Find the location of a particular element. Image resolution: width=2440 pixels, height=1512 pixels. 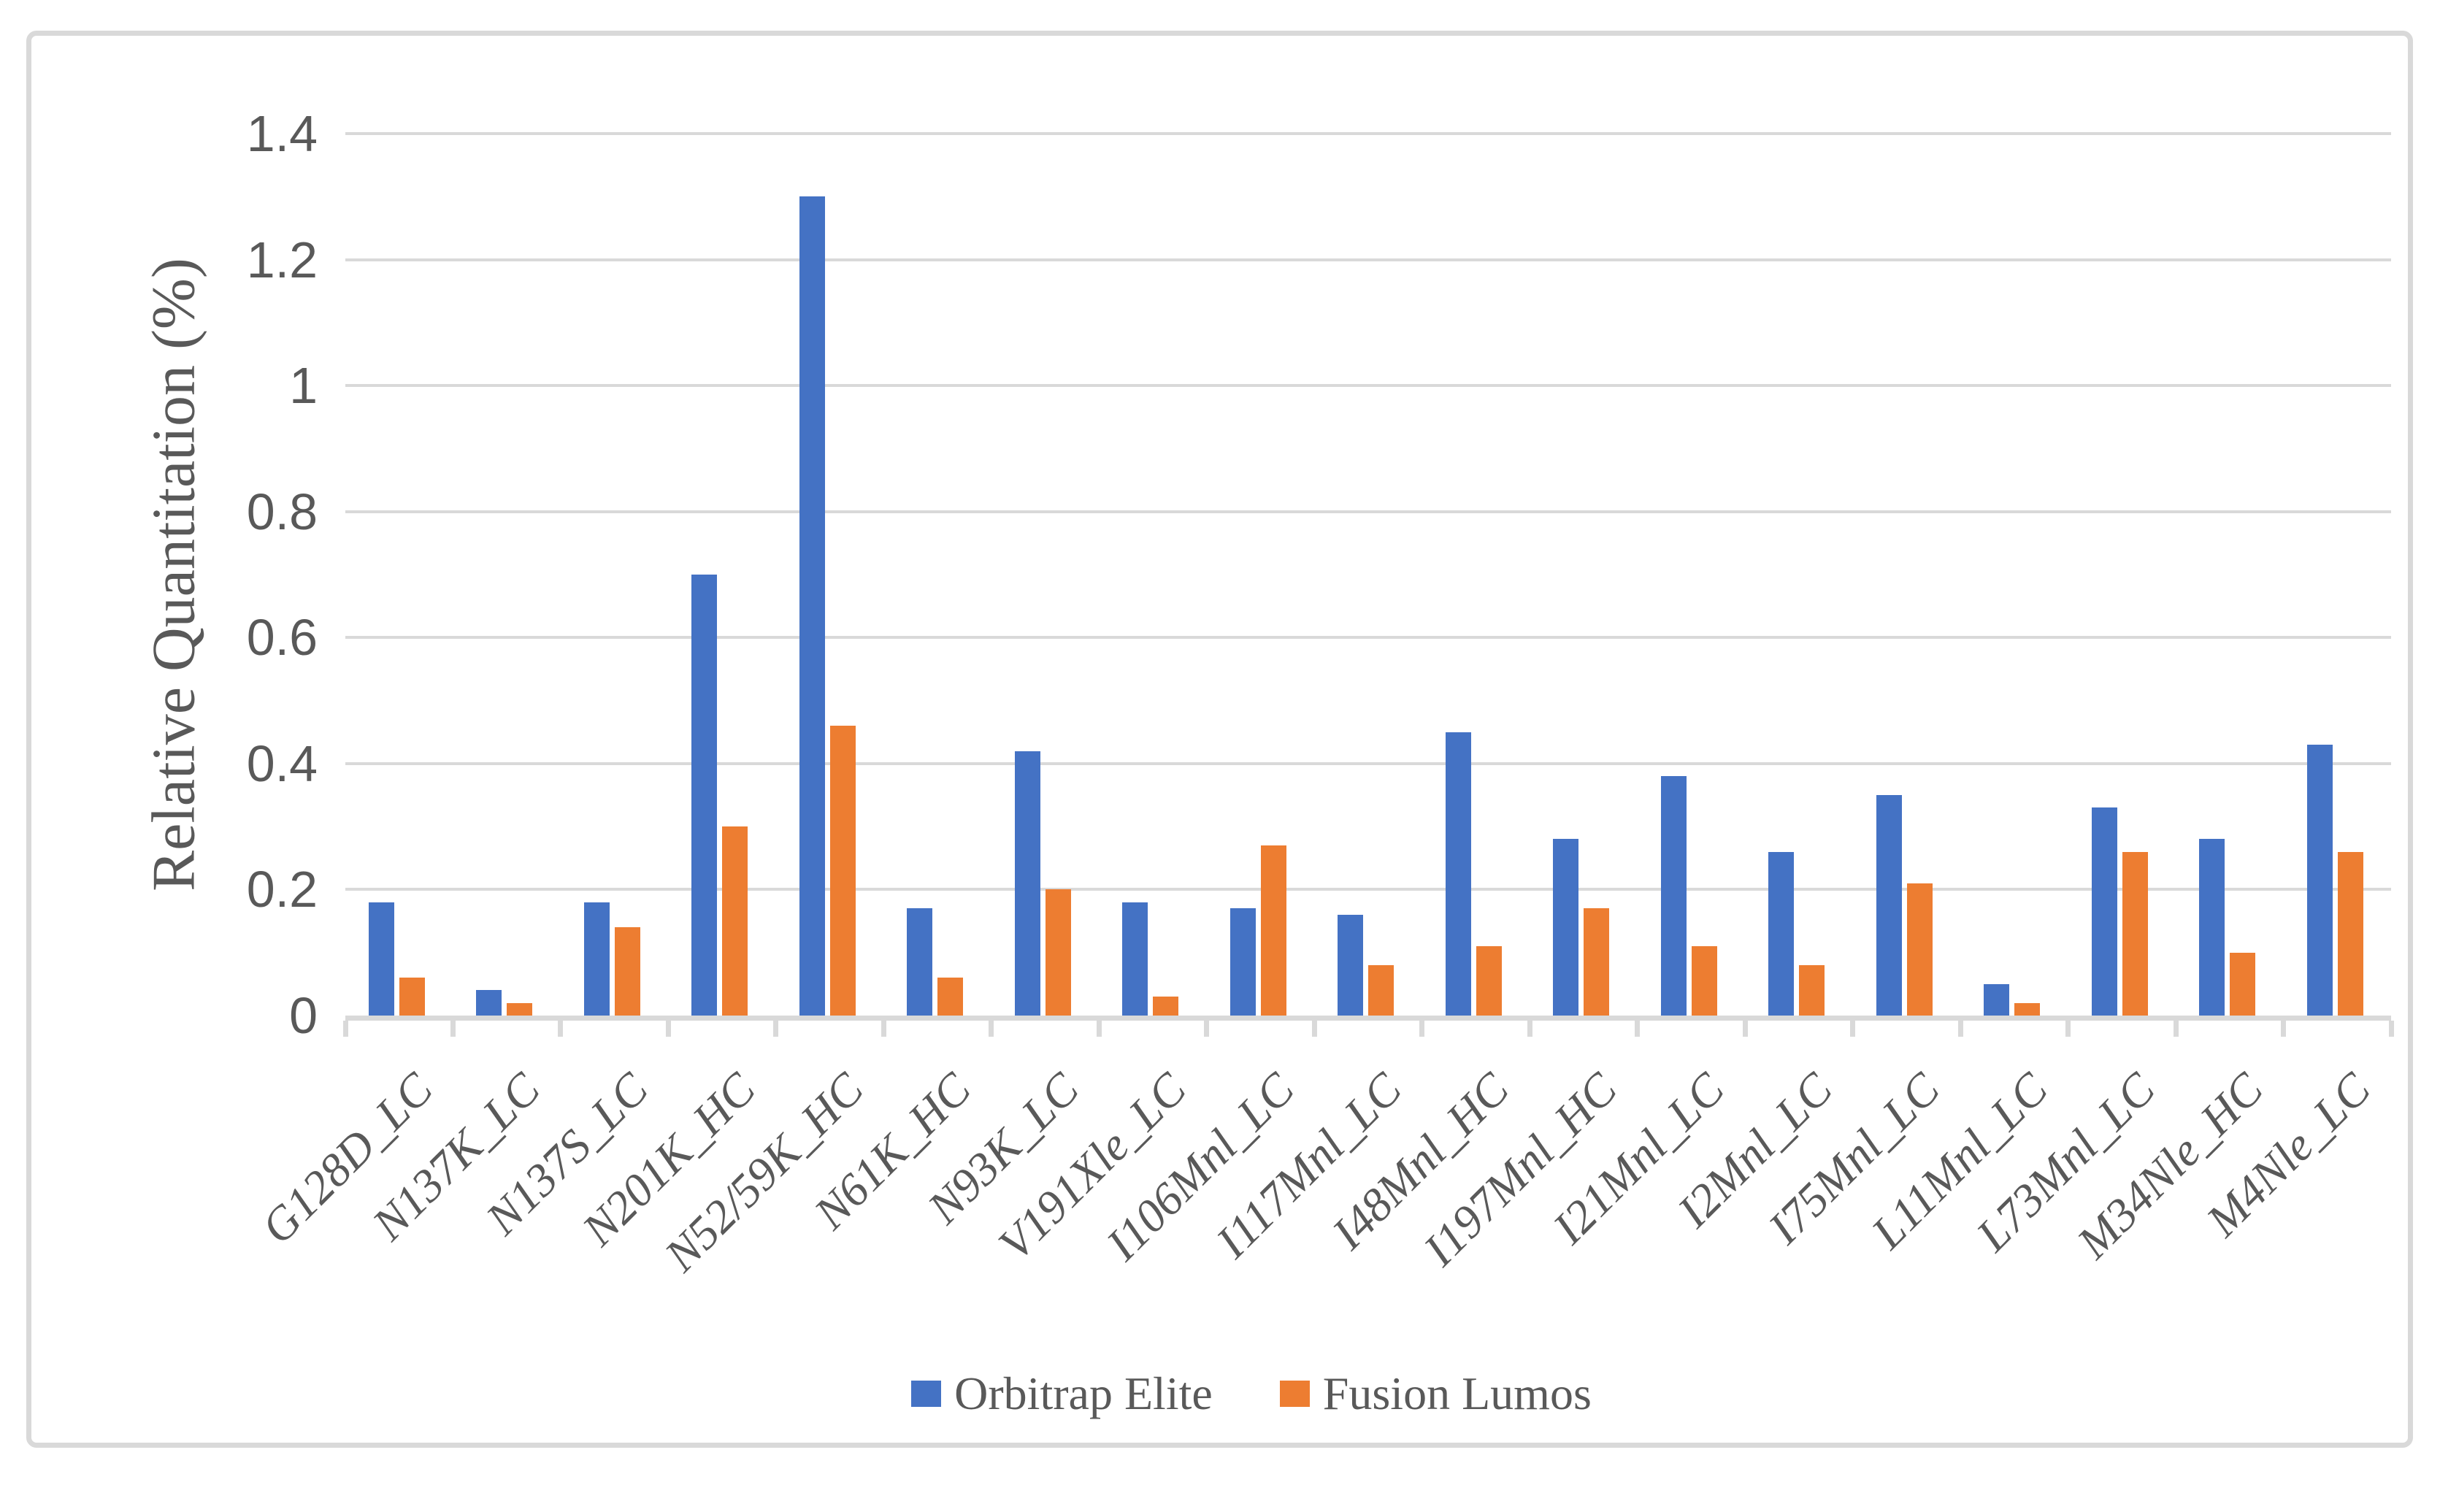

bar-orbitrap-elite-N201K_HC is located at coordinates (705, 795).